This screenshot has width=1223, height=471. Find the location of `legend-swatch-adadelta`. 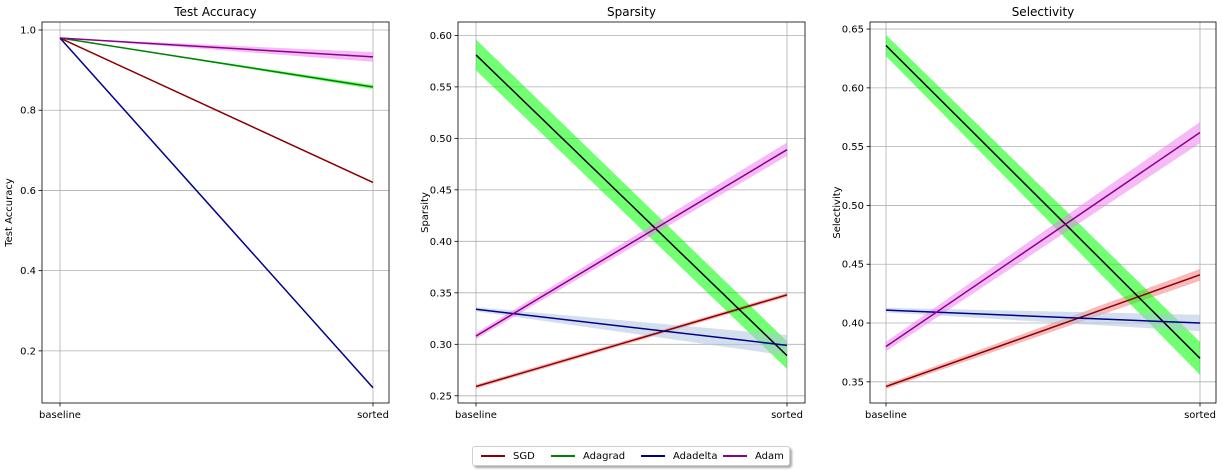

legend-swatch-adadelta is located at coordinates (653, 456).